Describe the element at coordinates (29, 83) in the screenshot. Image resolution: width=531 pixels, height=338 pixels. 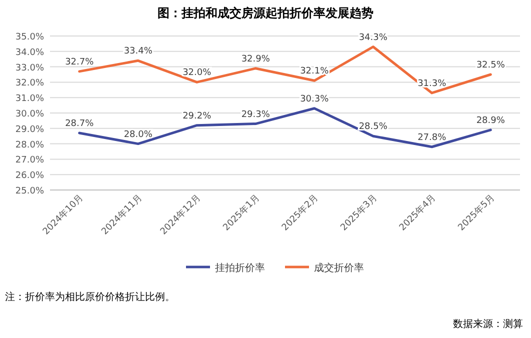
I see `y-tick-label: 32.0%` at that location.